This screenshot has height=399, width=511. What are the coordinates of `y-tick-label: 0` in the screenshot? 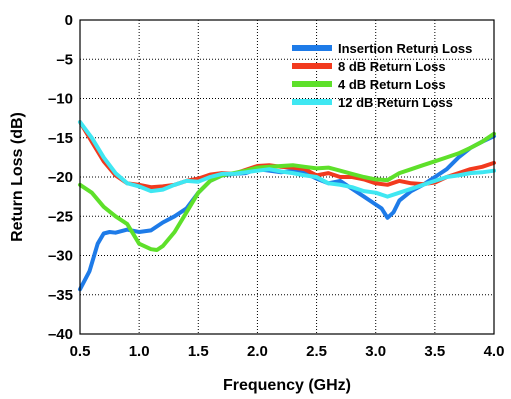 It's located at (69, 20).